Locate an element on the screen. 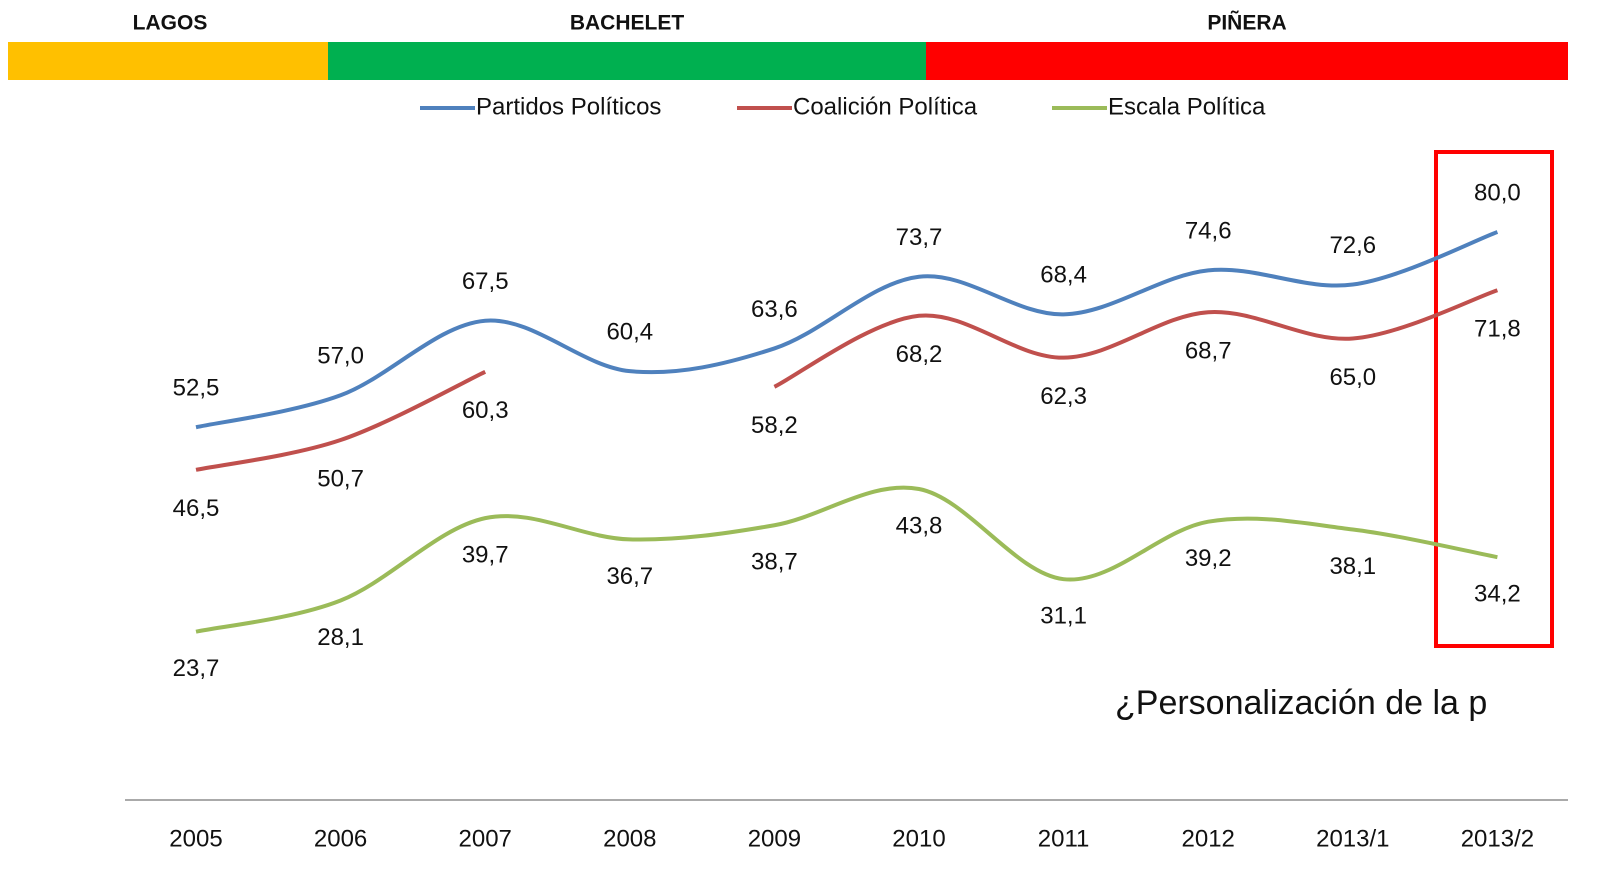 Image resolution: width=1617 pixels, height=879 pixels. legend-label: Partidos Políticos is located at coordinates (568, 106).